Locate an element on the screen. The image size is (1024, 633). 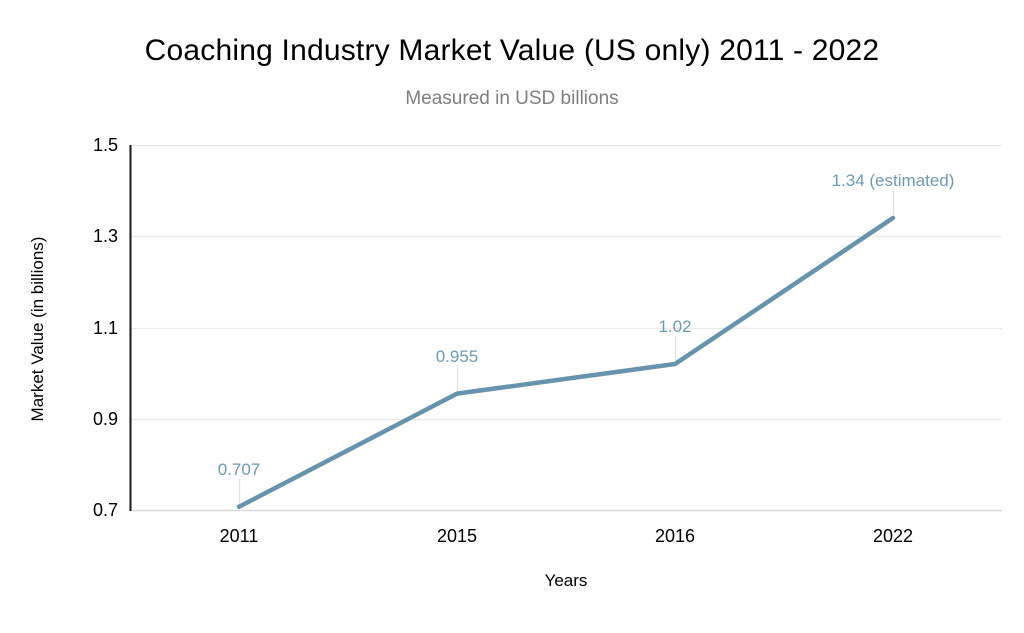
data-point-label: 1.02 is located at coordinates (675, 326).